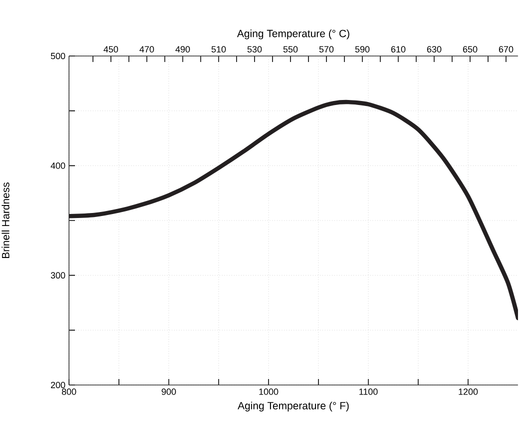 The width and height of the screenshot is (519, 427). Describe the element at coordinates (147, 49) in the screenshot. I see `x2-tick-label: 470` at that location.